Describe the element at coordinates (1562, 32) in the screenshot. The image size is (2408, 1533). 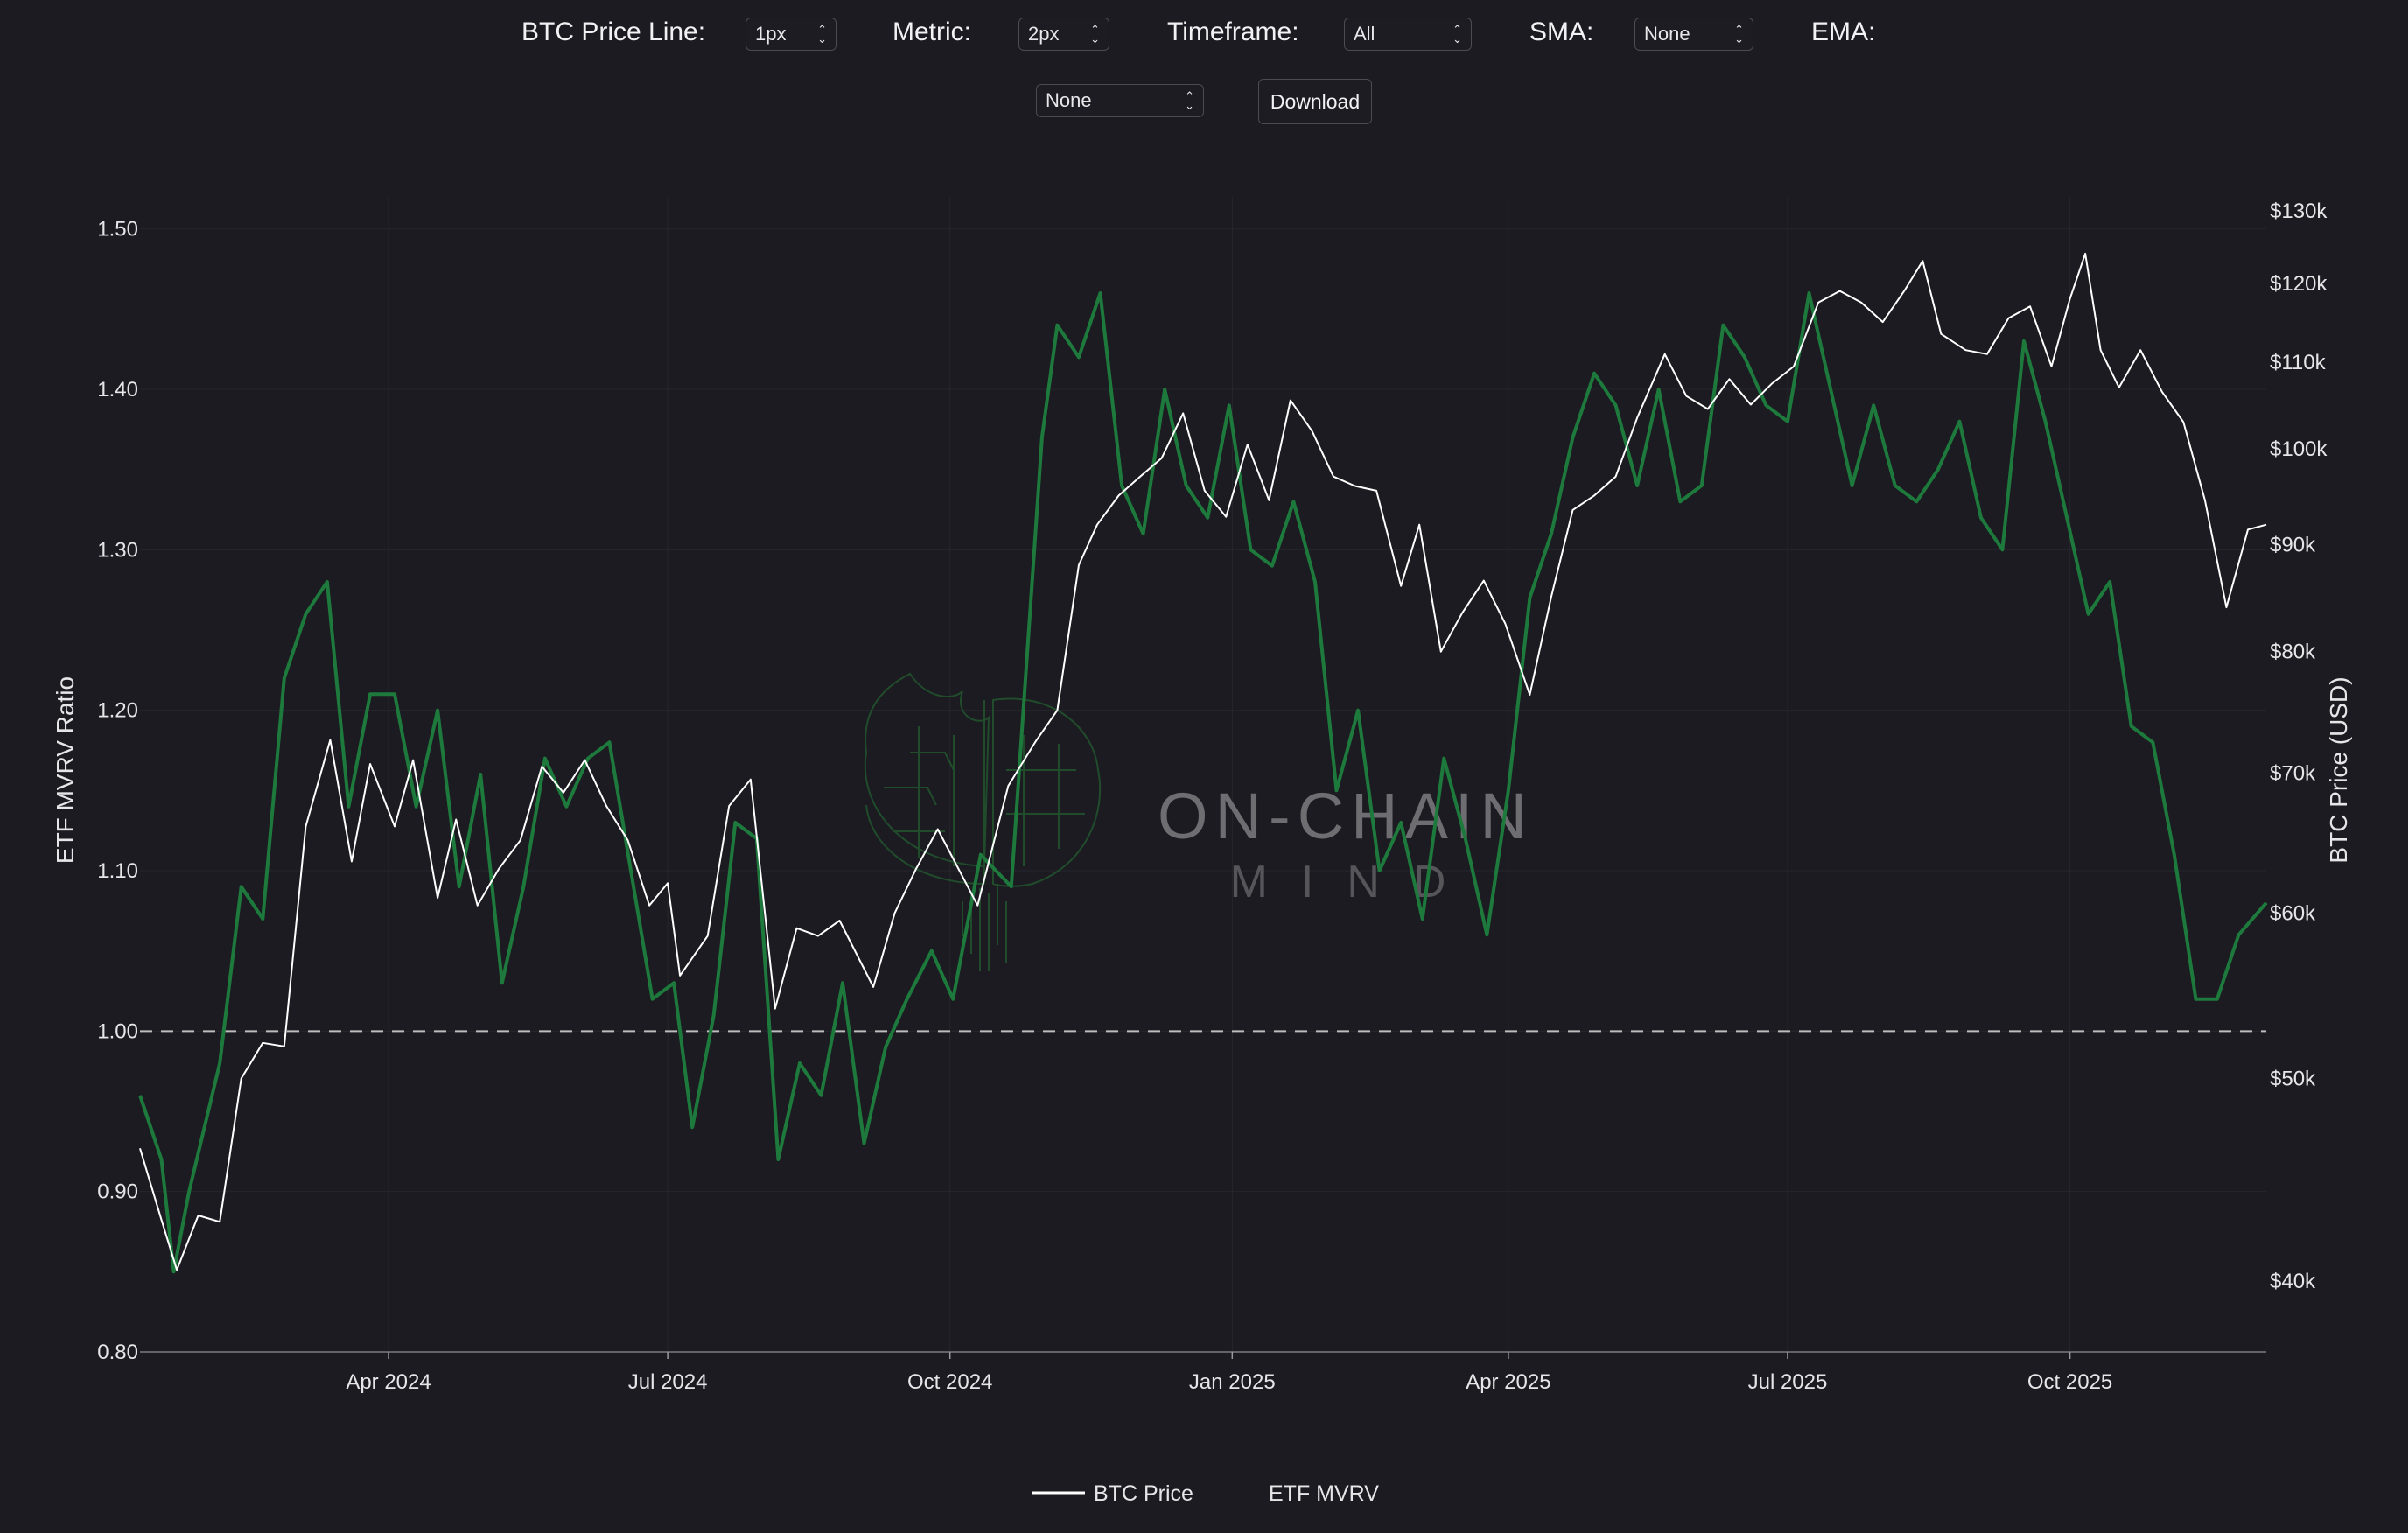
I see `sma-label: SMA:` at that location.